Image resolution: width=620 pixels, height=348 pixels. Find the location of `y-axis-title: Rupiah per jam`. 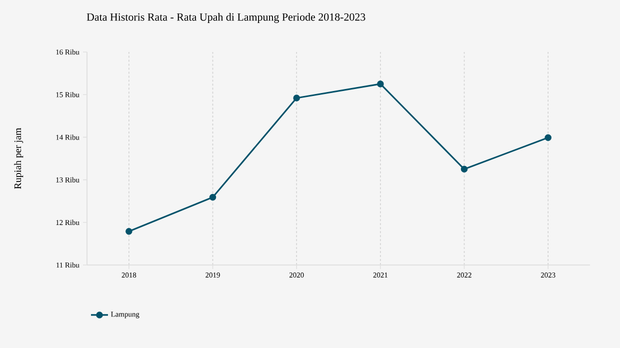

y-axis-title: Rupiah per jam is located at coordinates (19, 158).